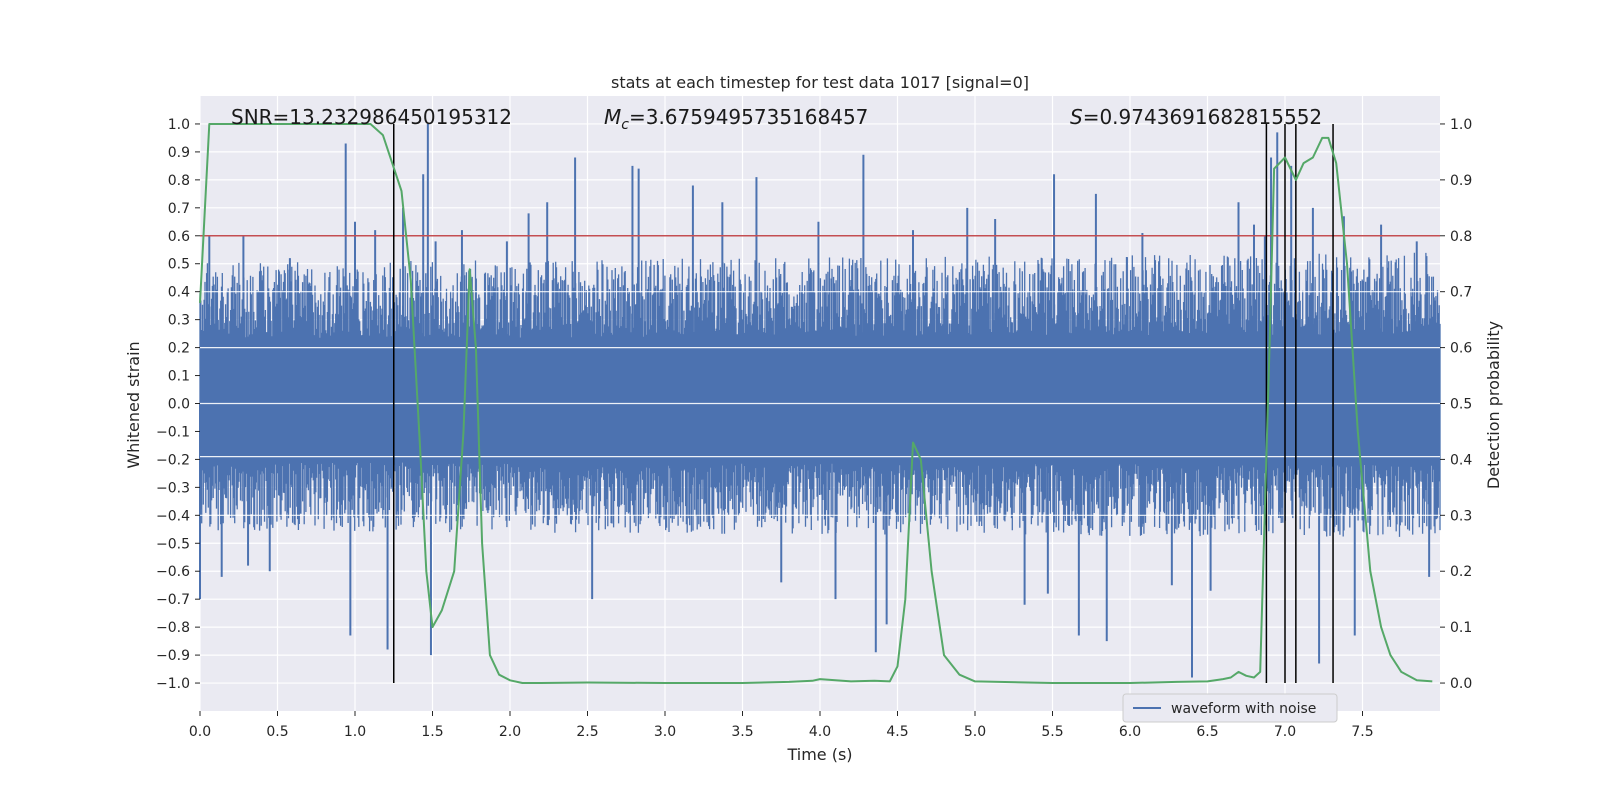 The width and height of the screenshot is (1600, 800). Describe the element at coordinates (179, 237) in the screenshot. I see `y-left-tick-label: 0.6` at that location.